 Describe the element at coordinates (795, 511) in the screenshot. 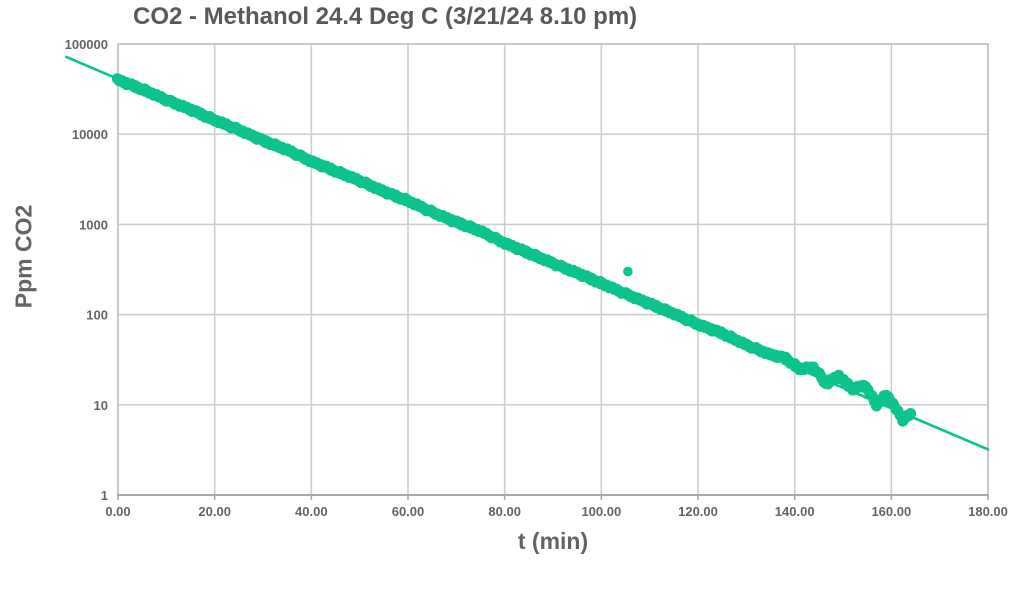

I see `x-tick-label: 140.00` at that location.